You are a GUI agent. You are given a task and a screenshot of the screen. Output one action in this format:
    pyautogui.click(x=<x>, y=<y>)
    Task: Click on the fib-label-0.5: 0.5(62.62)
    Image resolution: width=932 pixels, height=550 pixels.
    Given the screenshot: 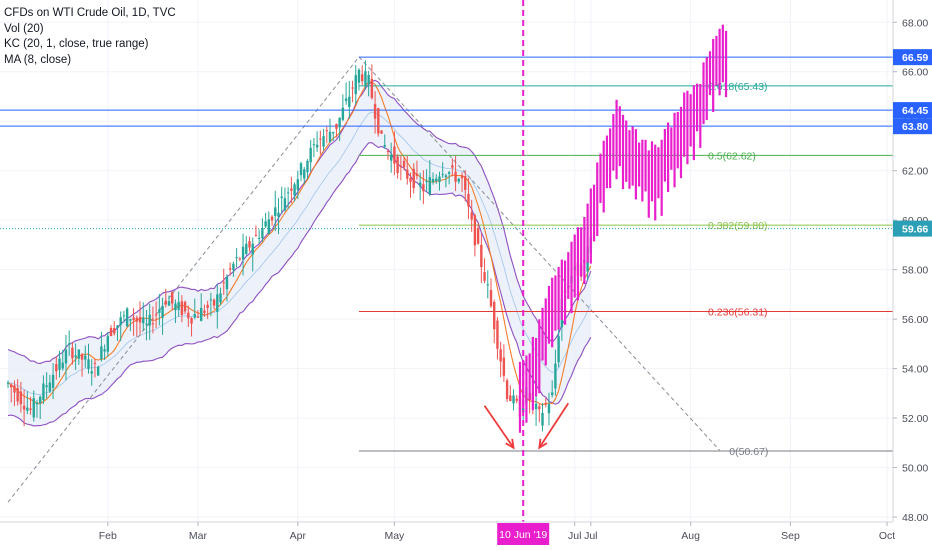 What is the action you would take?
    pyautogui.click(x=732, y=156)
    